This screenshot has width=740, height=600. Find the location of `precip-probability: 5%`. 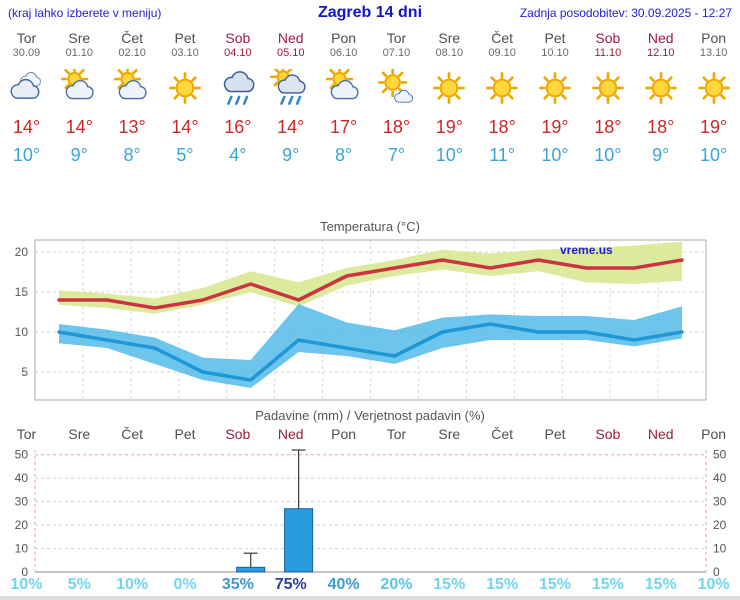

precip-probability: 5% is located at coordinates (79, 584).